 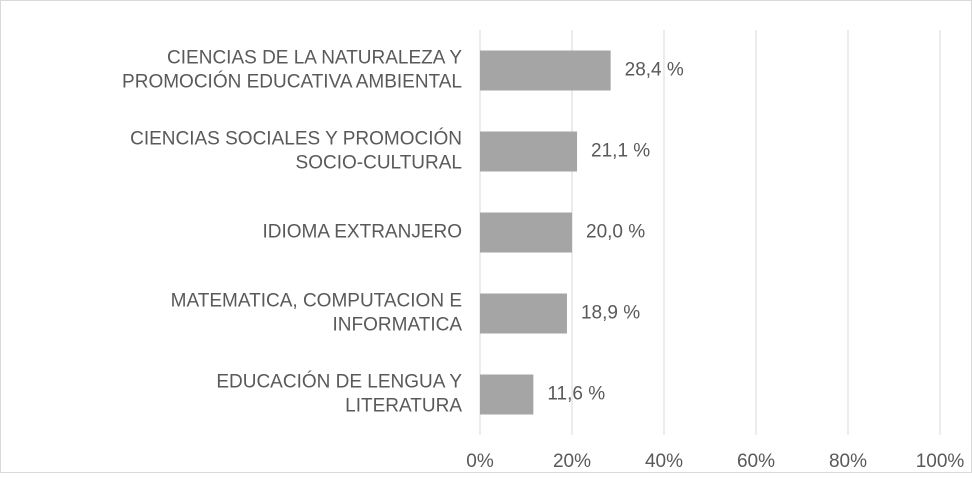 What do you see at coordinates (848, 461) in the screenshot?
I see `x-tick-label: 80%` at bounding box center [848, 461].